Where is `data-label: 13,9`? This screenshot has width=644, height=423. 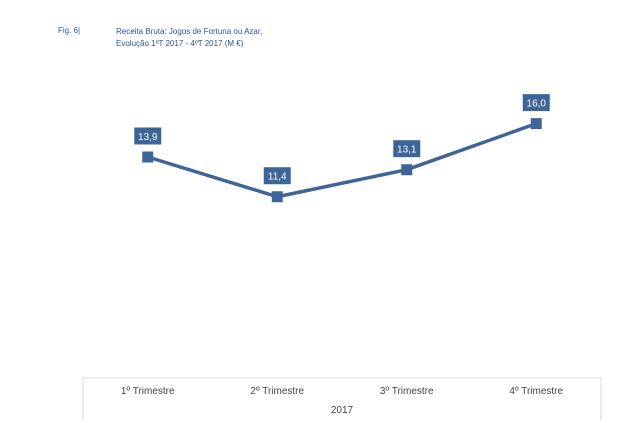
data-label: 13,9 is located at coordinates (148, 137).